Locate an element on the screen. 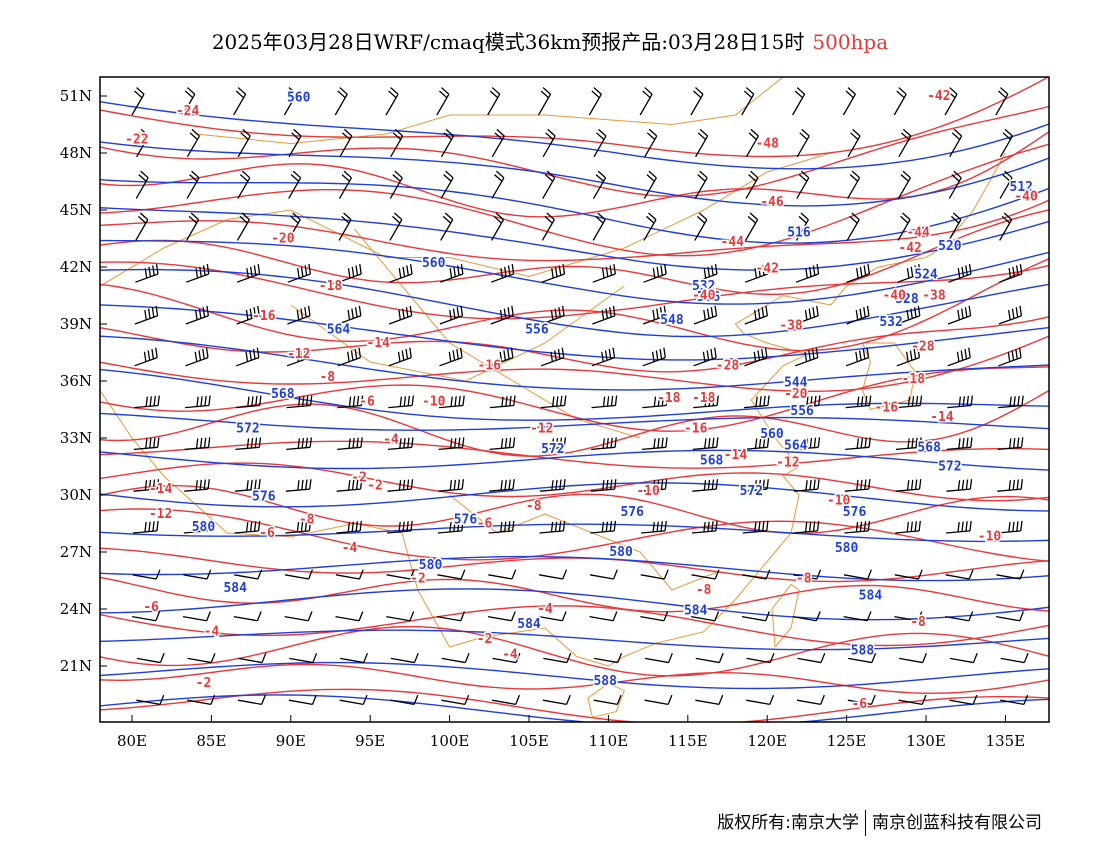  temperature-contour-label: -18 is located at coordinates (704, 398).